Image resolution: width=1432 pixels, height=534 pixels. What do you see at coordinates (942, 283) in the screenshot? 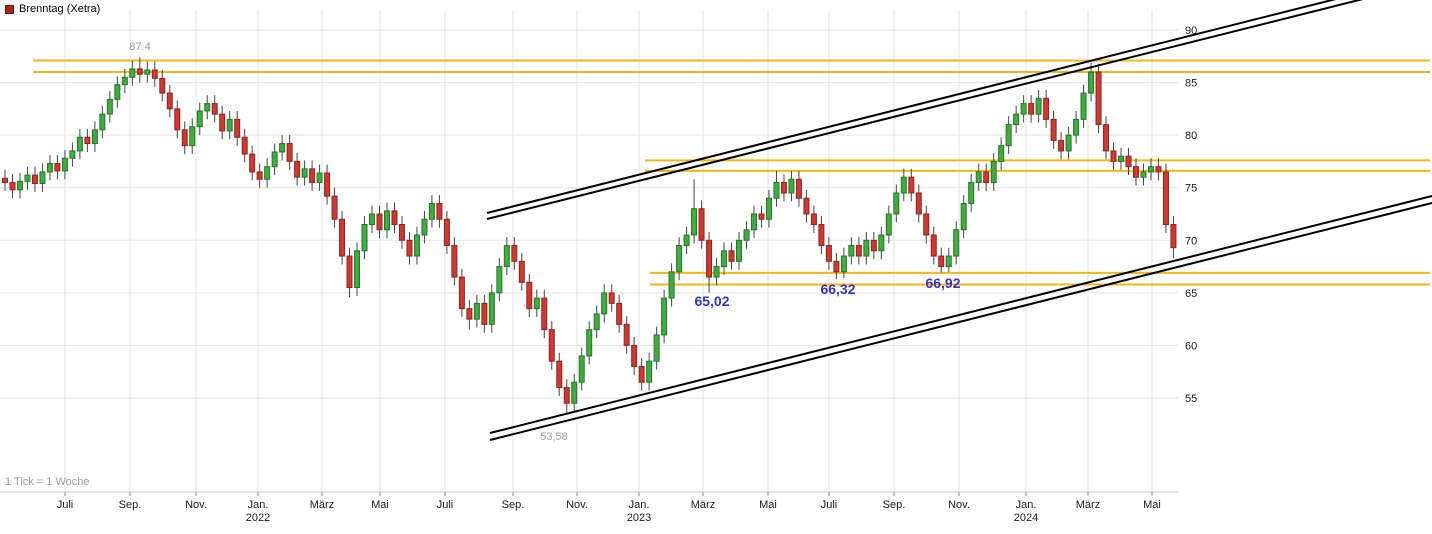
I see `price-annotation: 66,92` at bounding box center [942, 283].